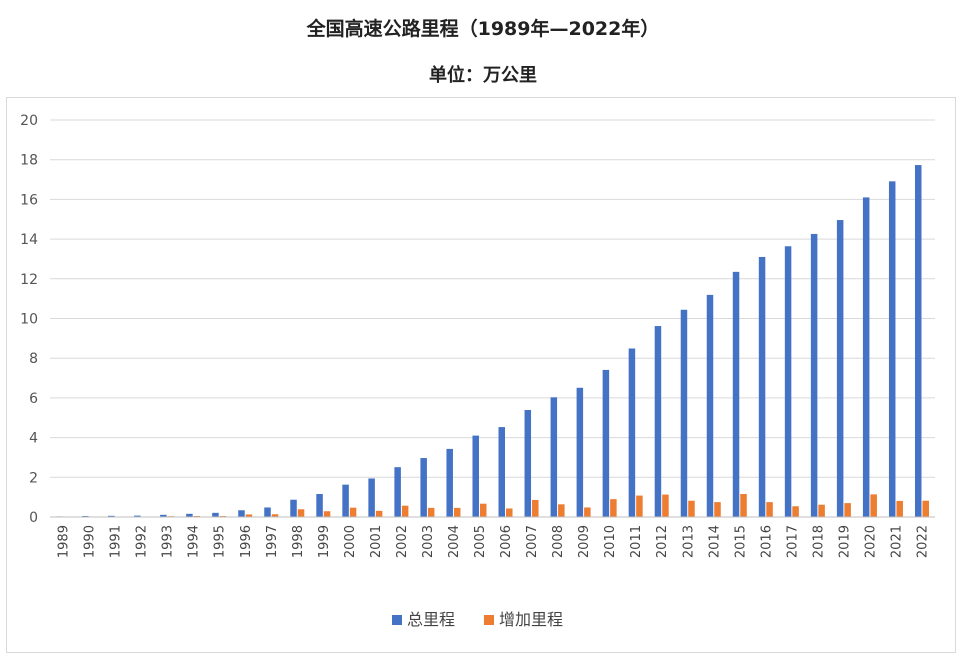 The height and width of the screenshot is (660, 966). What do you see at coordinates (454, 541) in the screenshot?
I see `x-tick-label: 2004` at bounding box center [454, 541].